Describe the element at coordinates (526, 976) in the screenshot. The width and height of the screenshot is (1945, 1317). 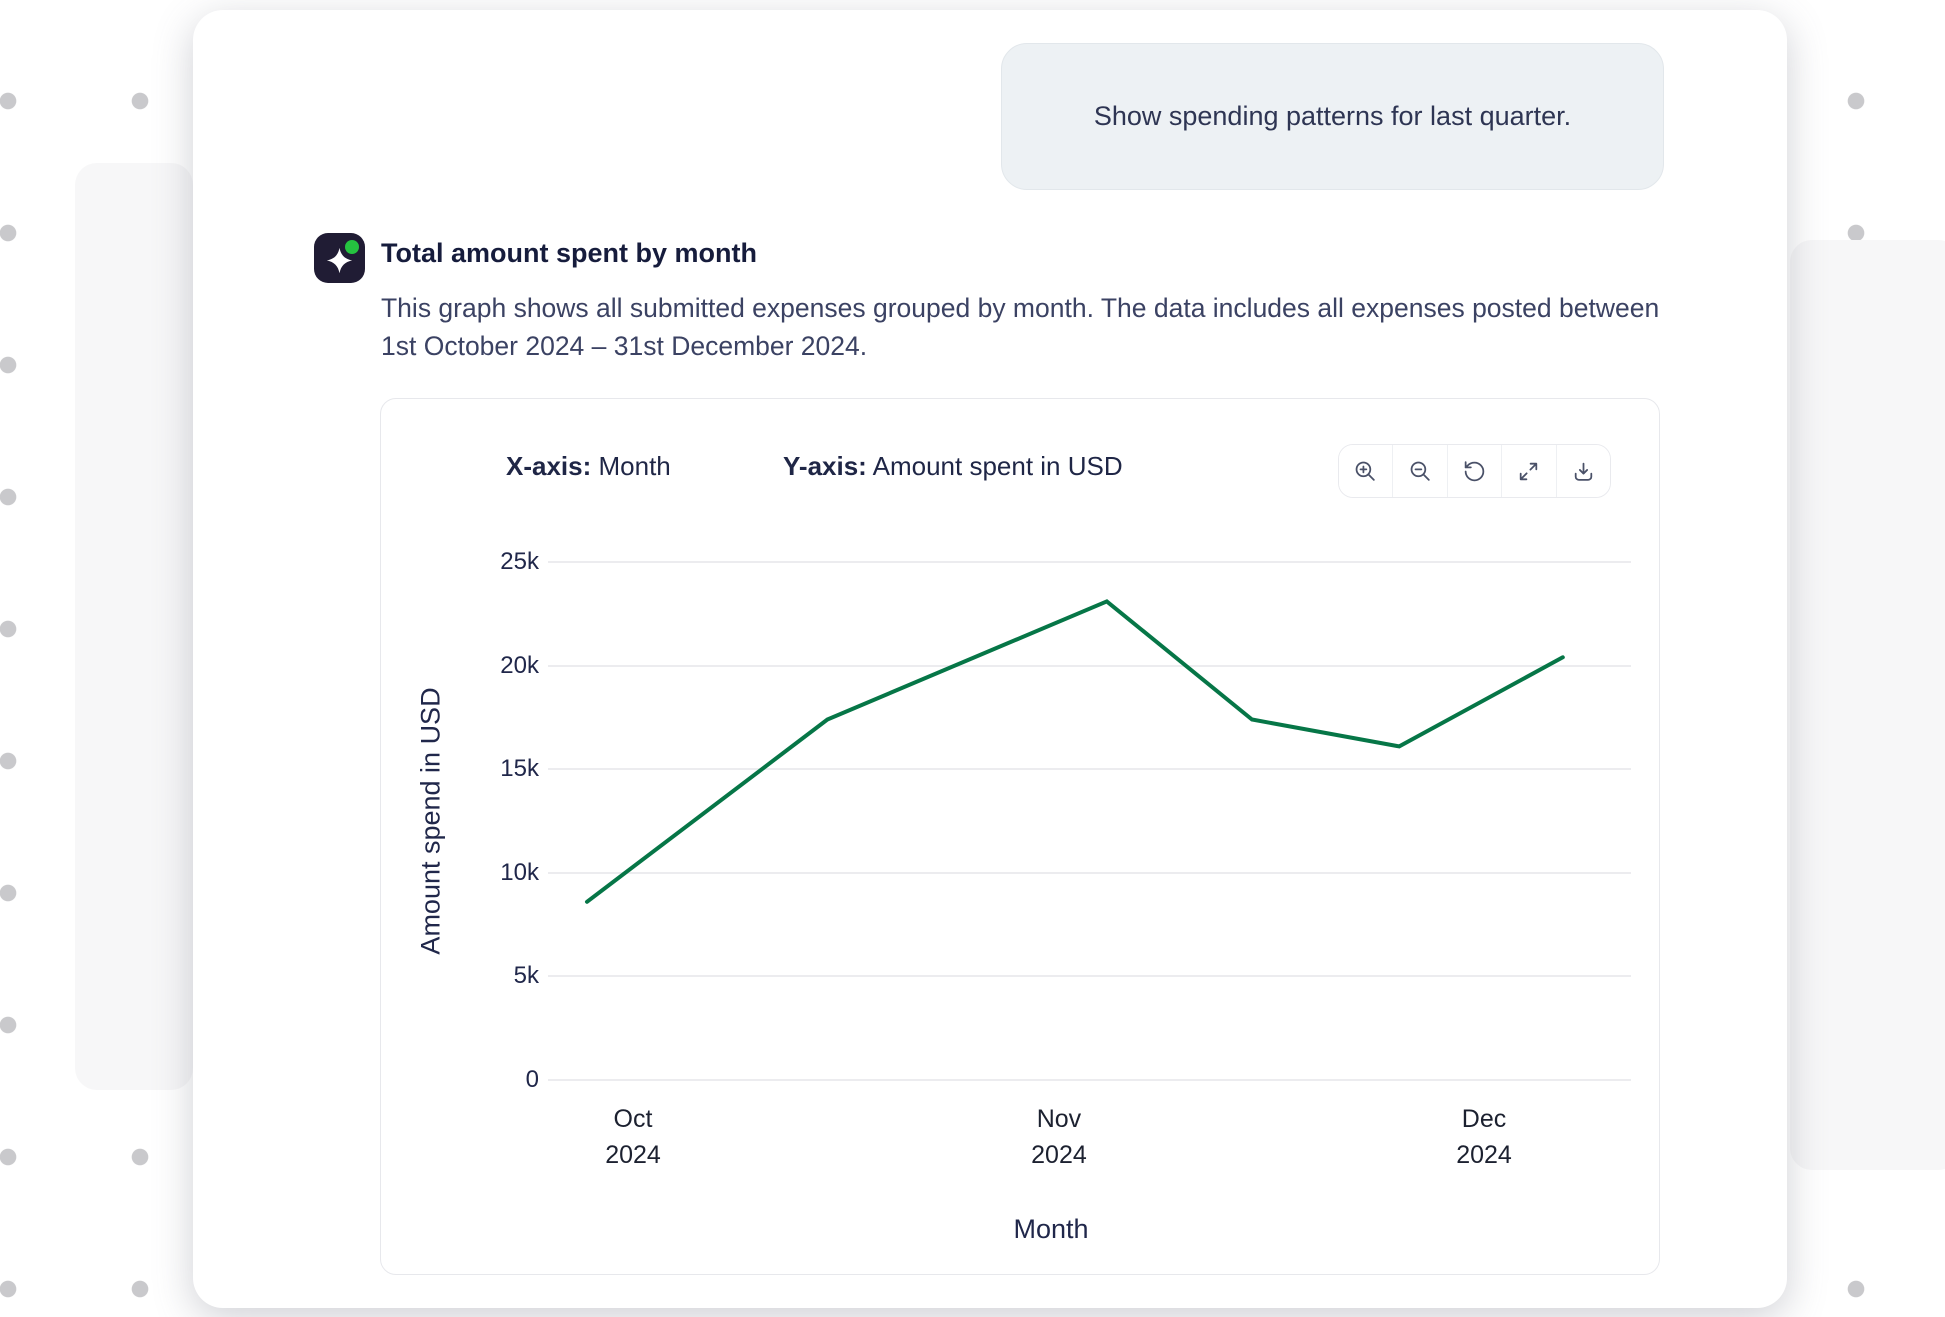
I see `y-tick-label: 5k` at that location.